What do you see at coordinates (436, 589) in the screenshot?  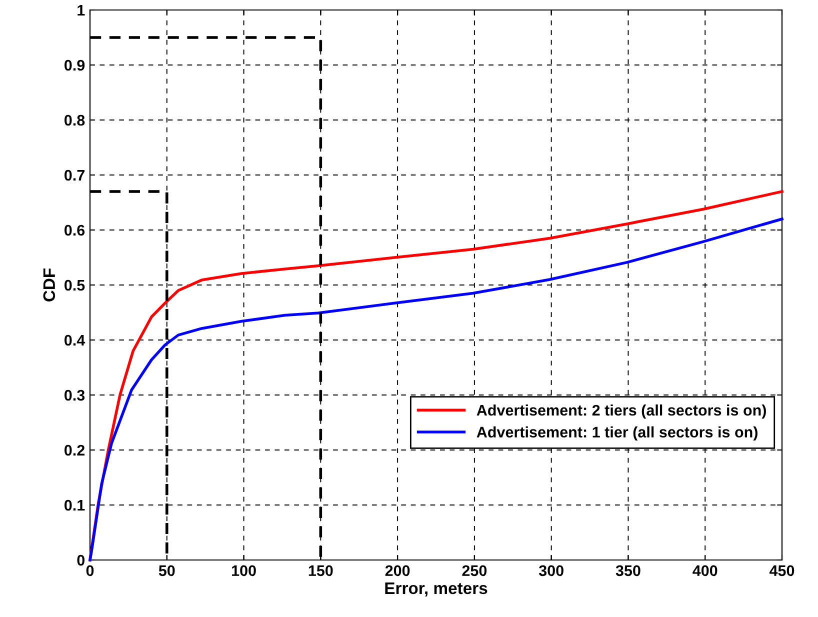 I see `x-axis-title: Error, meters` at bounding box center [436, 589].